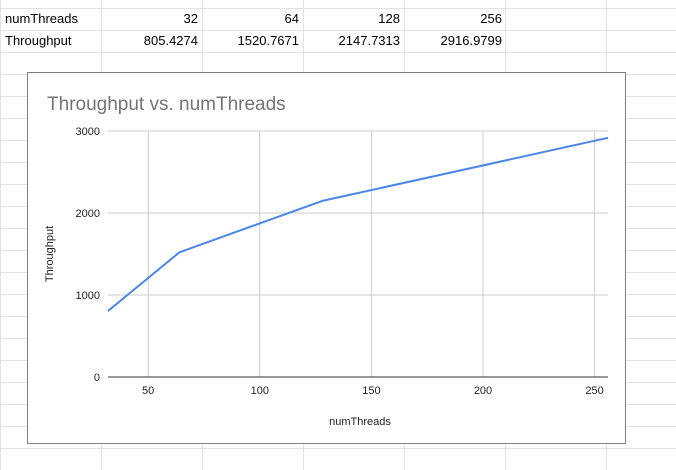 This screenshot has width=676, height=470. Describe the element at coordinates (360, 422) in the screenshot. I see `x-axis-label: numThreads` at that location.